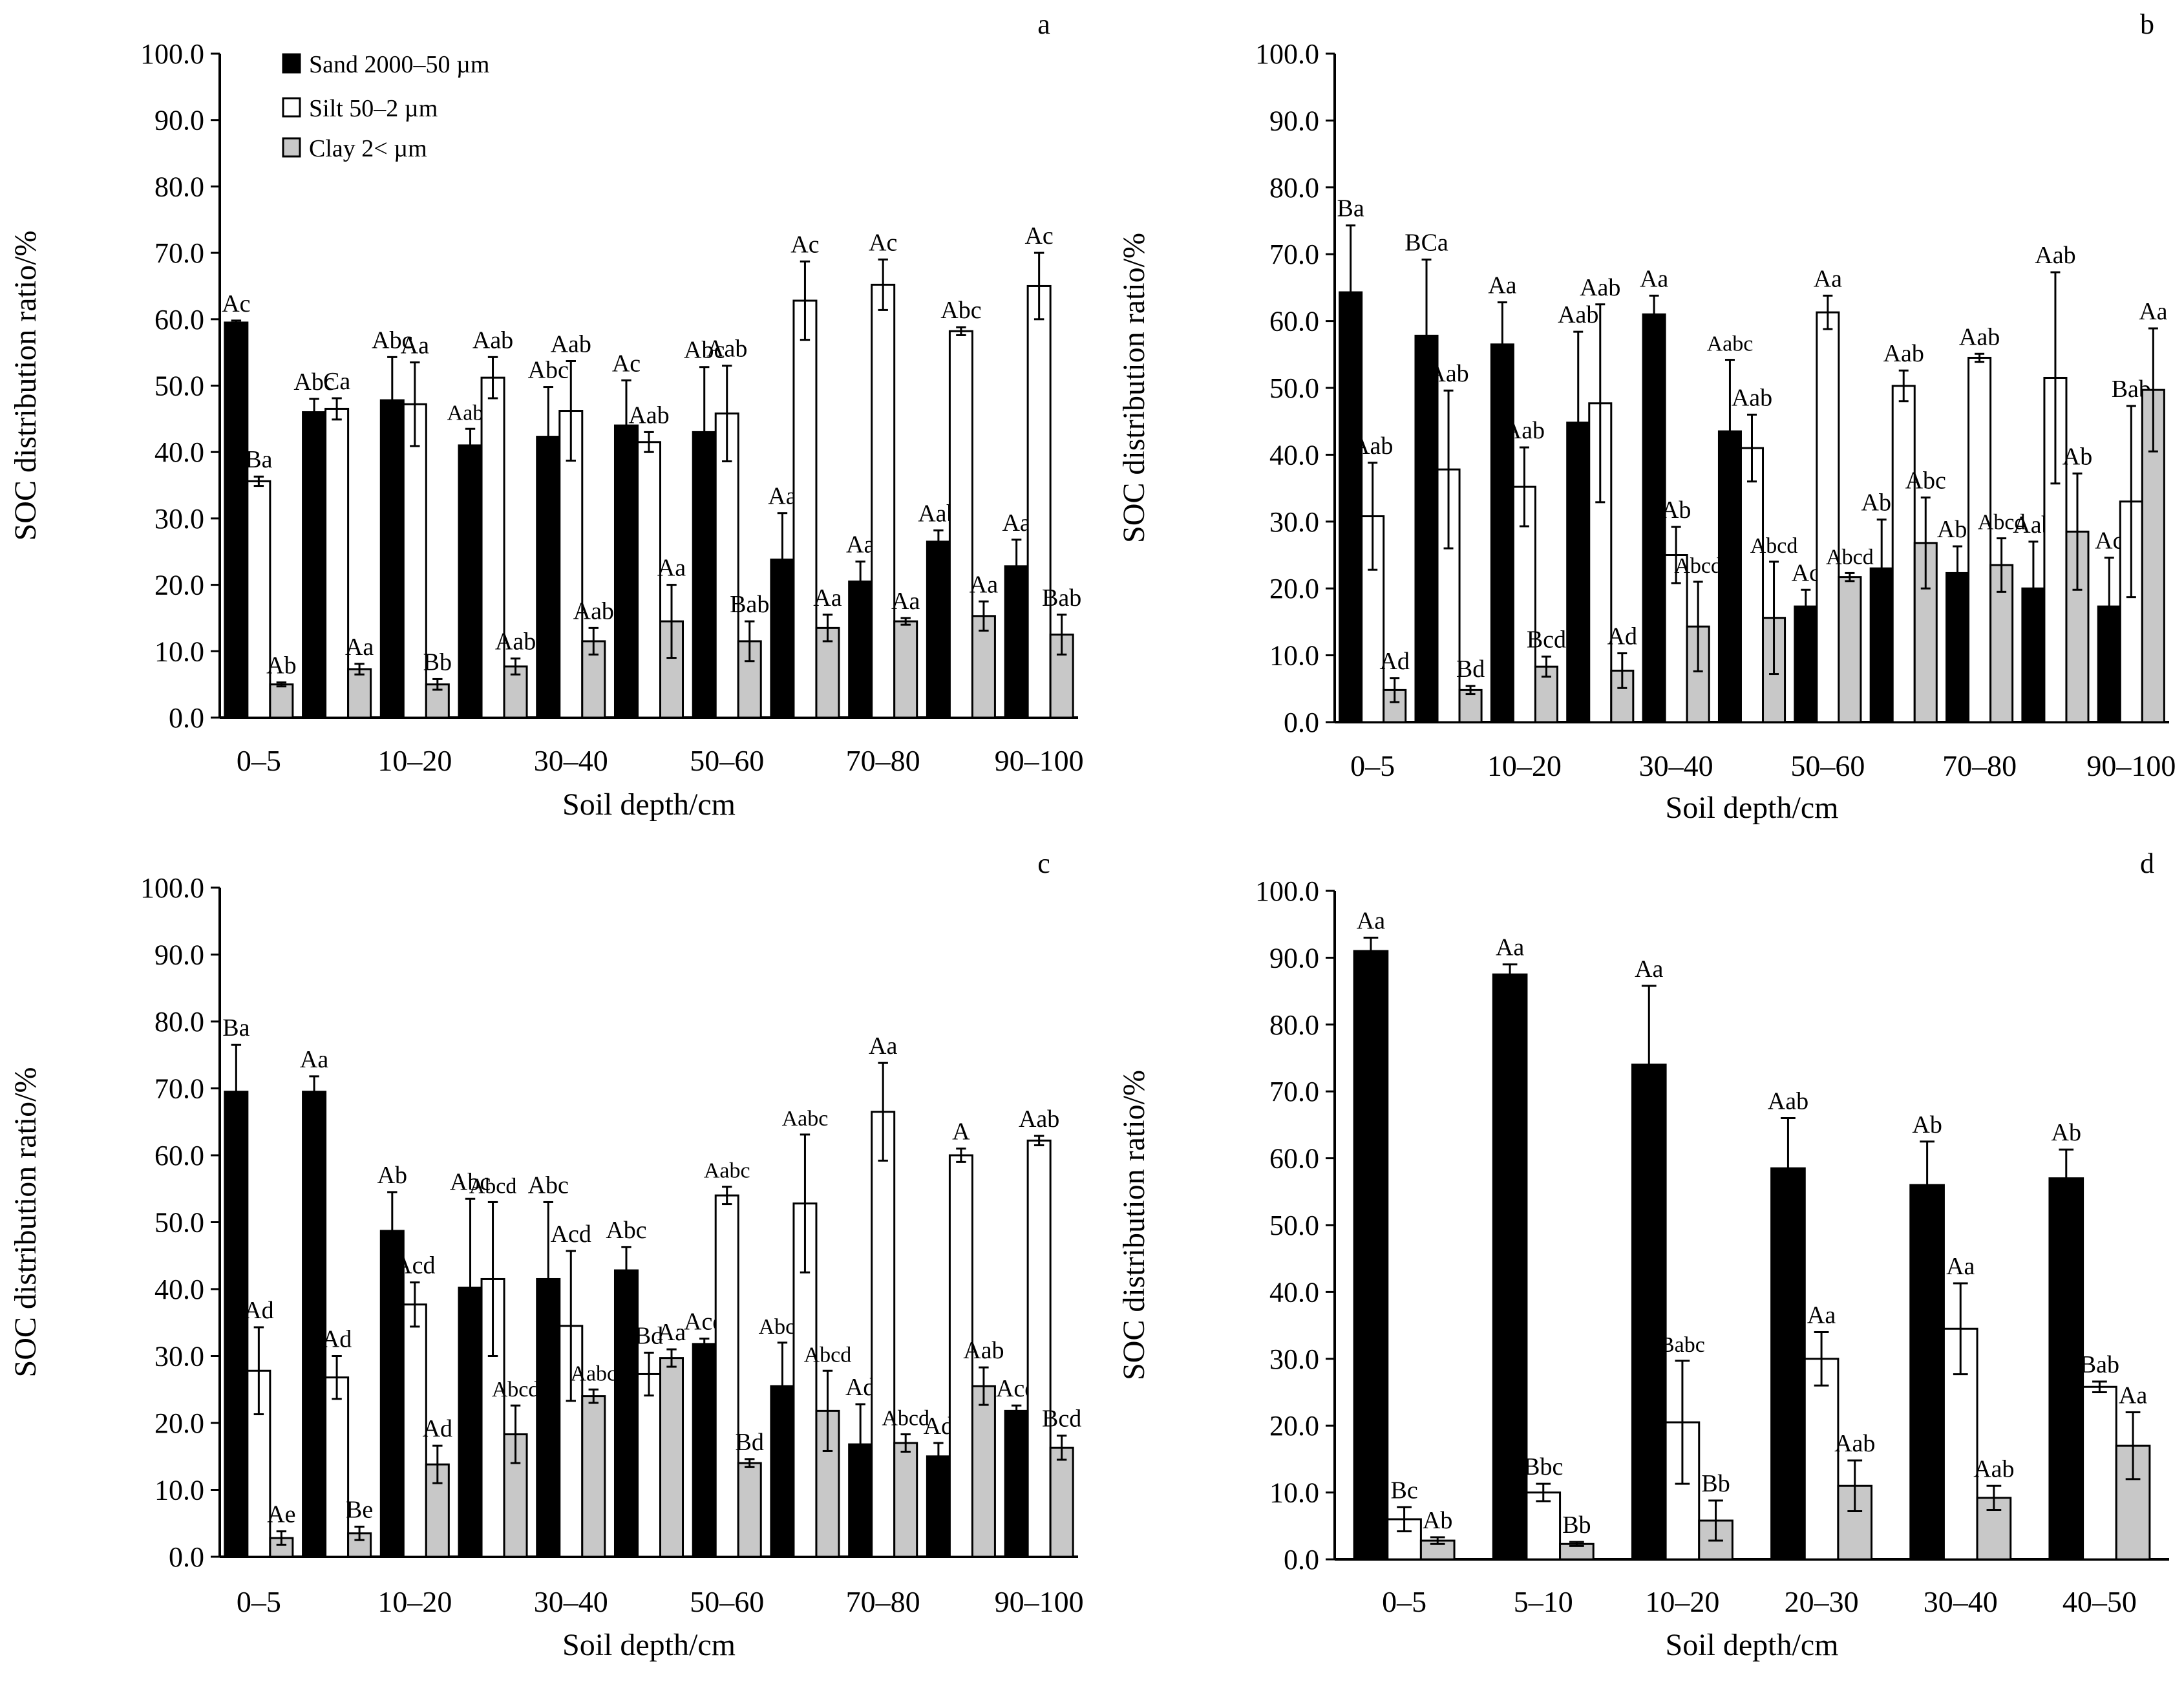 This screenshot has height=1688, width=2184. Describe the element at coordinates (186, 718) in the screenshot. I see `y-tick-label: 0.0` at that location.